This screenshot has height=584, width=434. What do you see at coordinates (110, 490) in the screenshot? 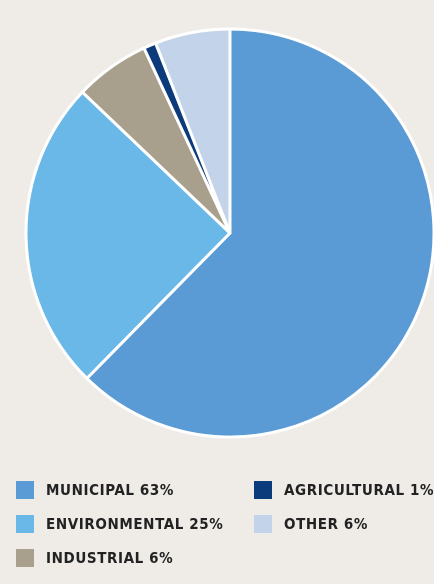
I see `legend-label-municipal: MUNICIPAL 63%` at bounding box center [110, 490].